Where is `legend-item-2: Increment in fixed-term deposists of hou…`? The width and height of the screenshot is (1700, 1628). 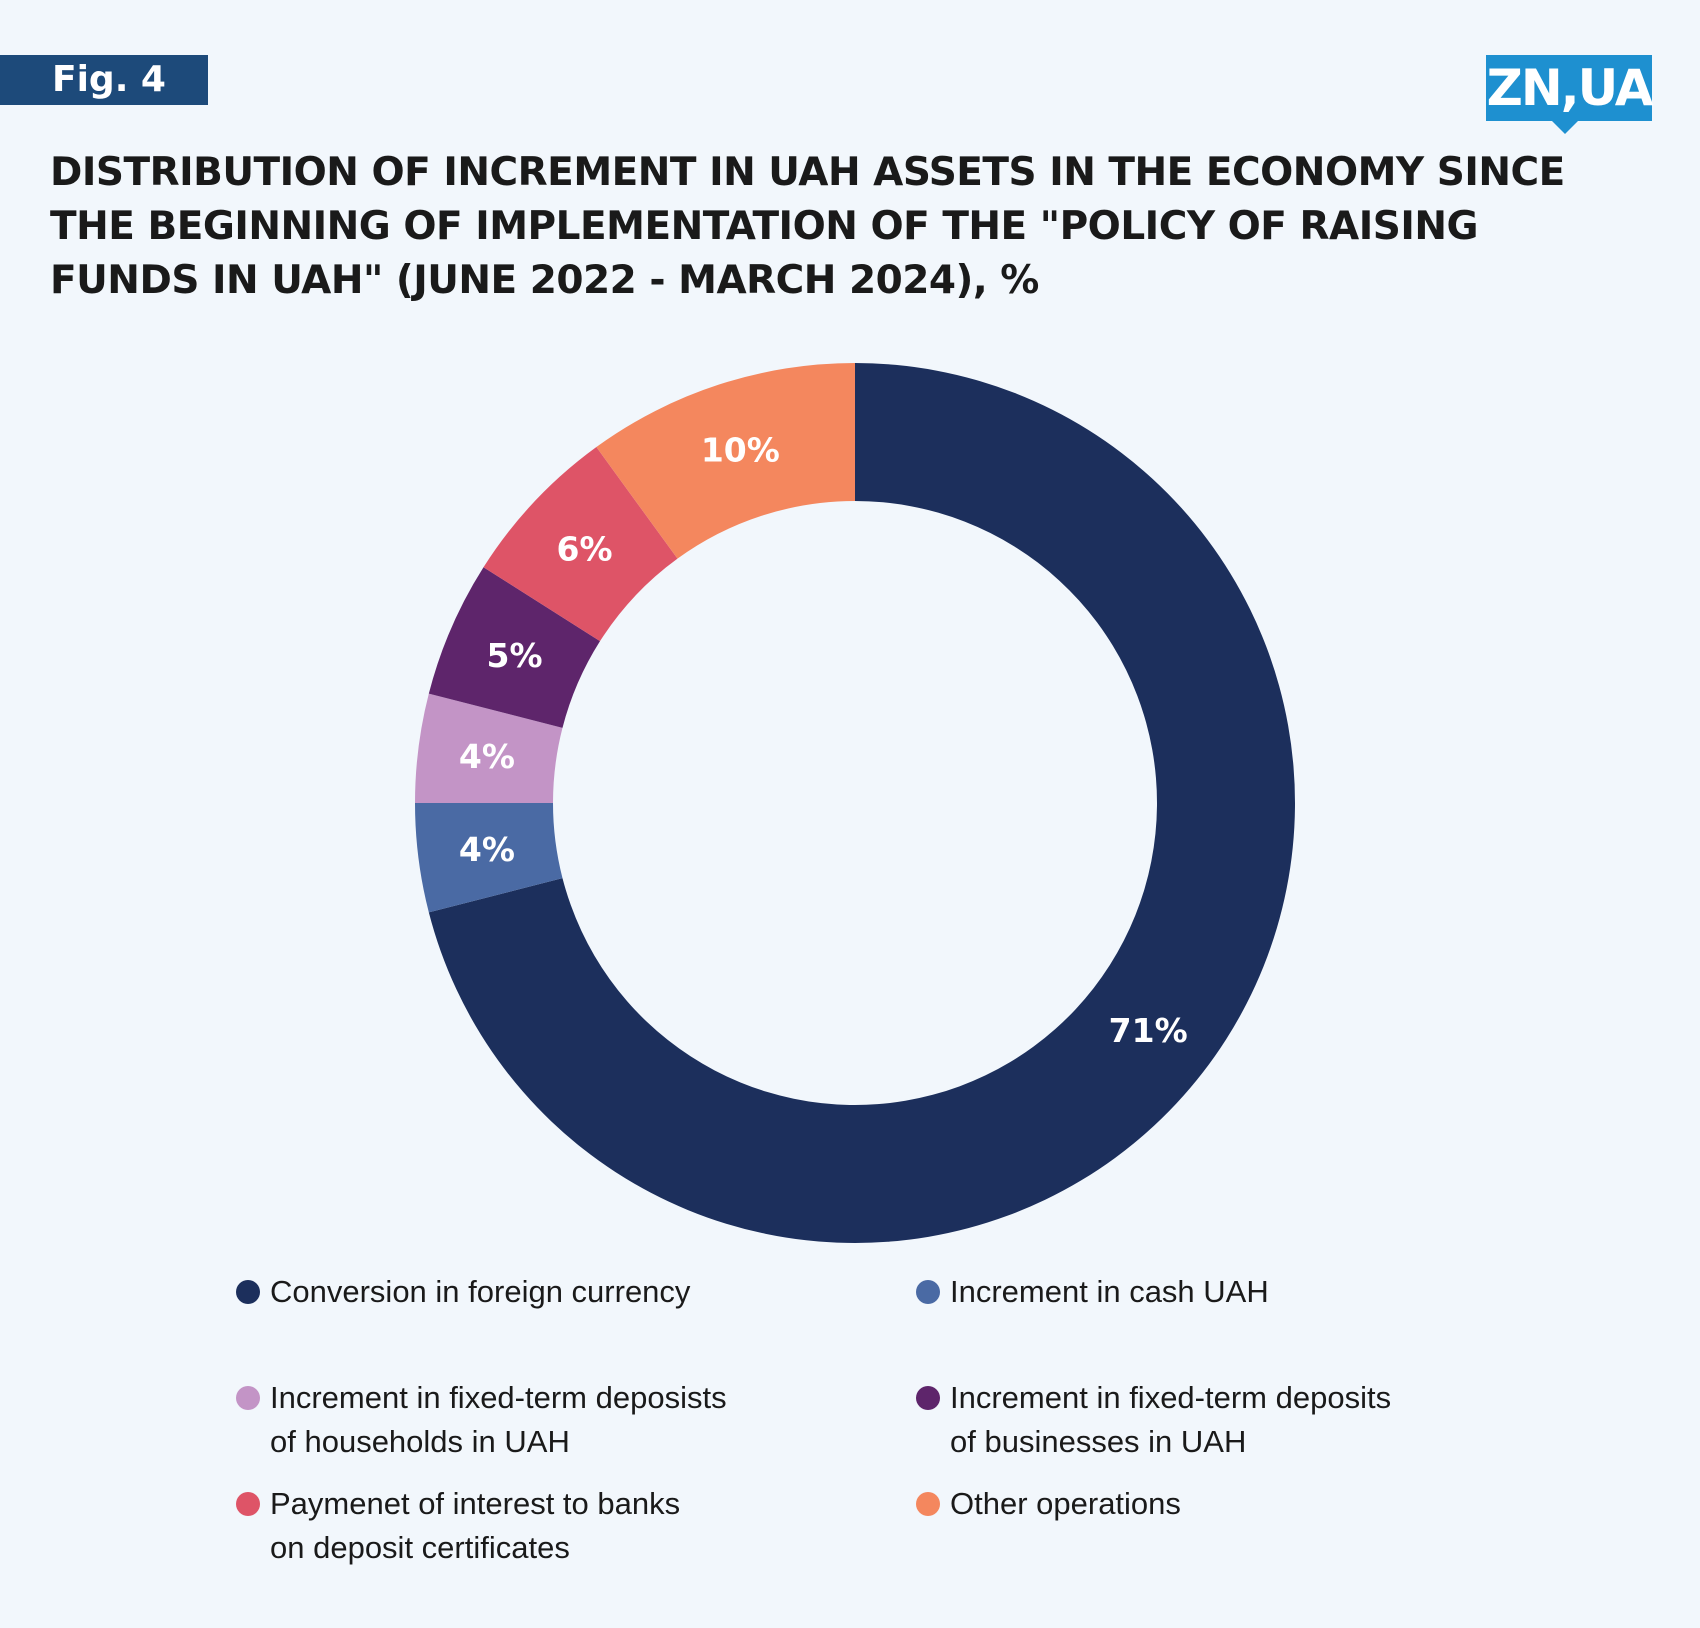 legend-item-2: Increment in fixed-term deposists of hou… is located at coordinates (481, 1420).